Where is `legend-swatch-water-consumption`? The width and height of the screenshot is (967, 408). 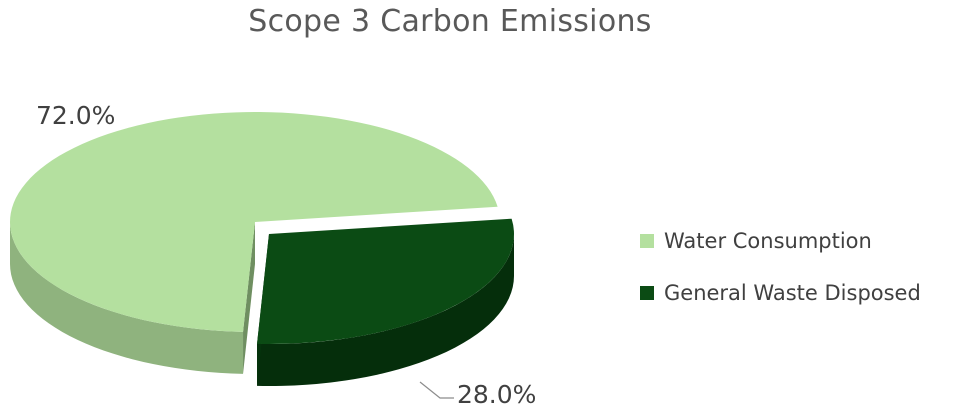 legend-swatch-water-consumption is located at coordinates (647, 241).